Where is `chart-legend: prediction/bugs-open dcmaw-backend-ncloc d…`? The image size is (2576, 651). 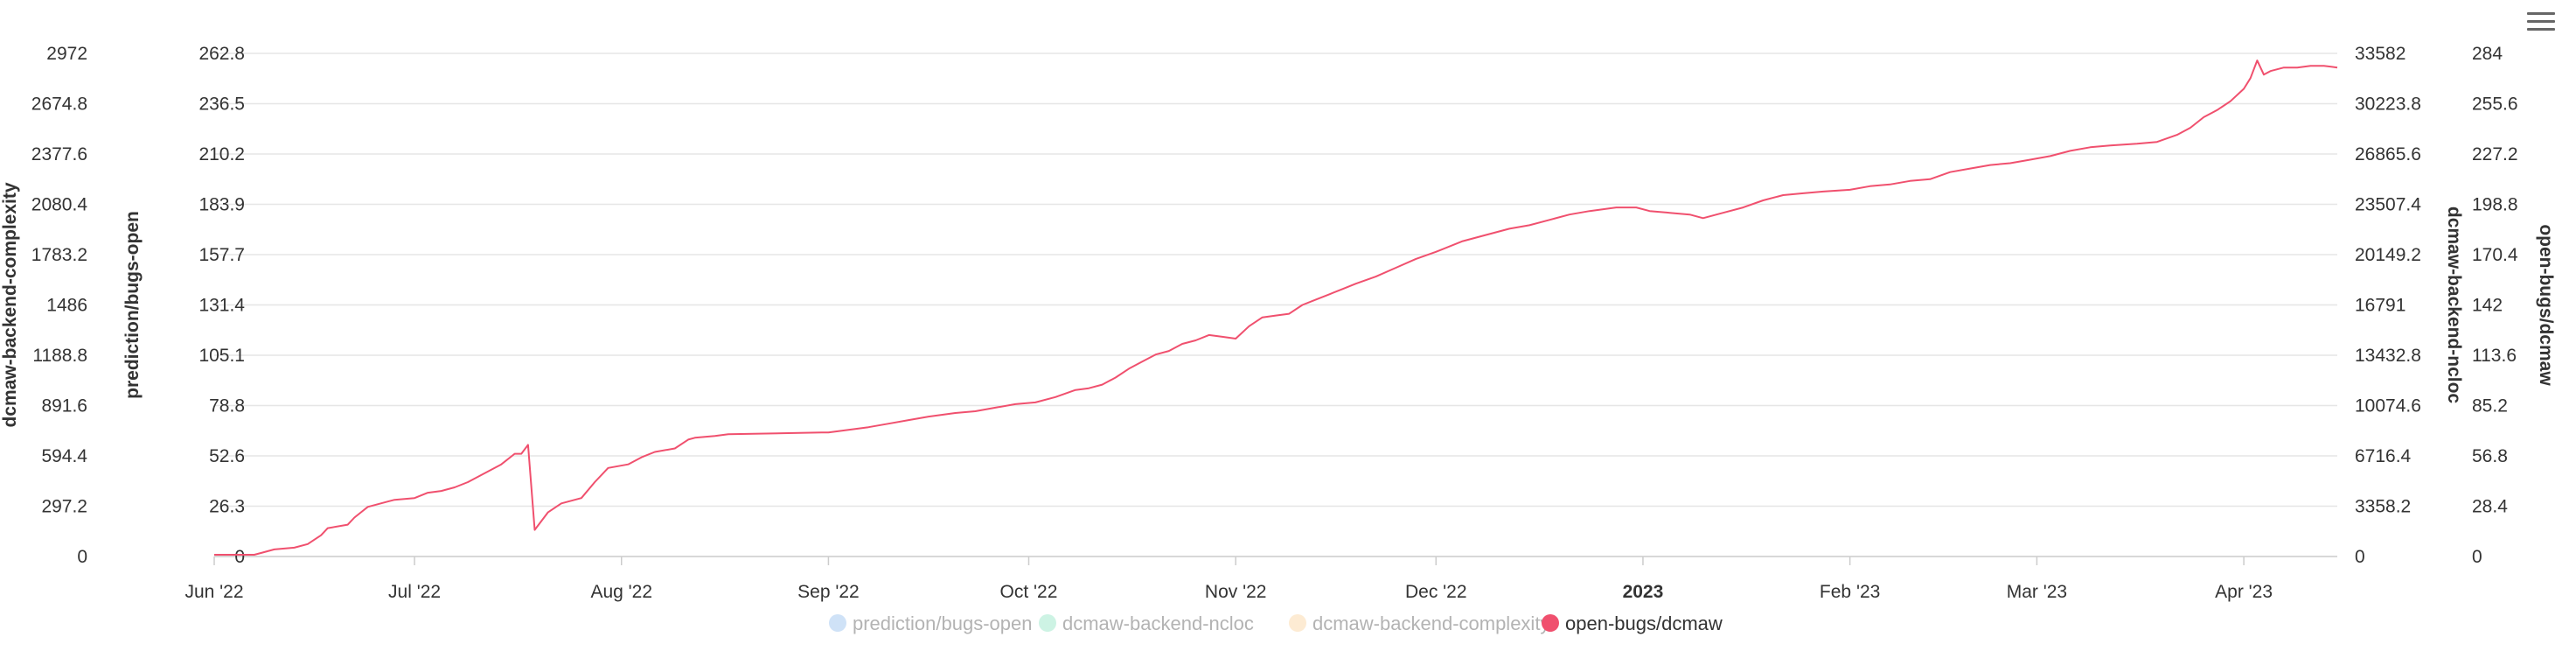 chart-legend: prediction/bugs-open dcmaw-backend-ncloc d… is located at coordinates (1276, 623).